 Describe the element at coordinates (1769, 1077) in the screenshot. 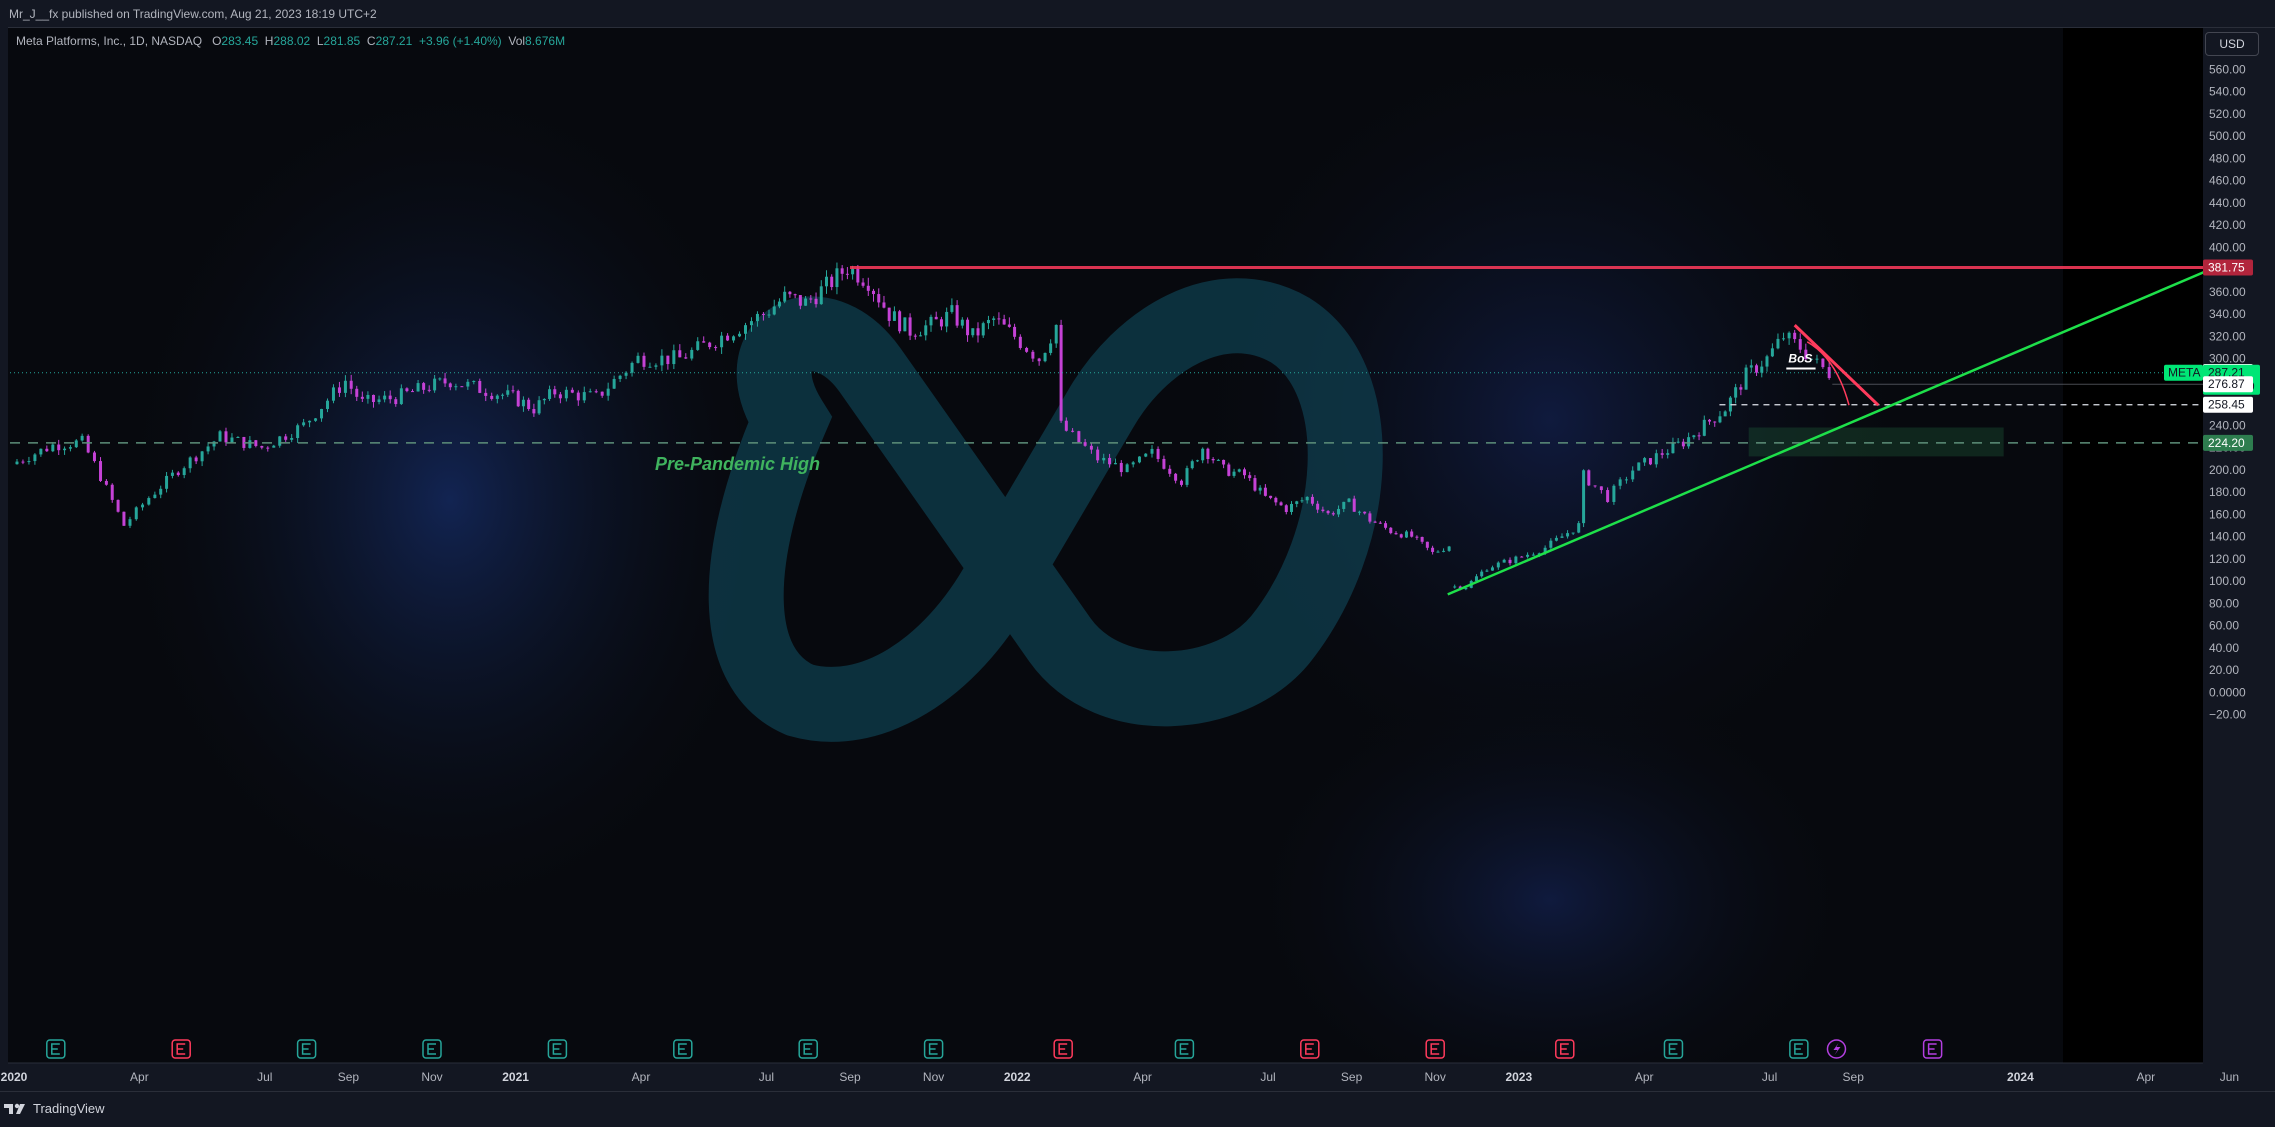

I see `time-tick-label: Jul` at that location.